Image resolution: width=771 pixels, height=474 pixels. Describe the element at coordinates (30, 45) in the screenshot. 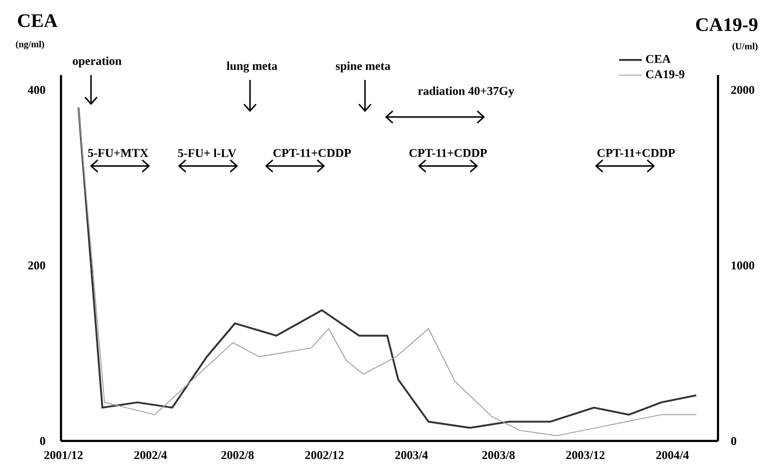

I see `text: (ng/ml)` at that location.